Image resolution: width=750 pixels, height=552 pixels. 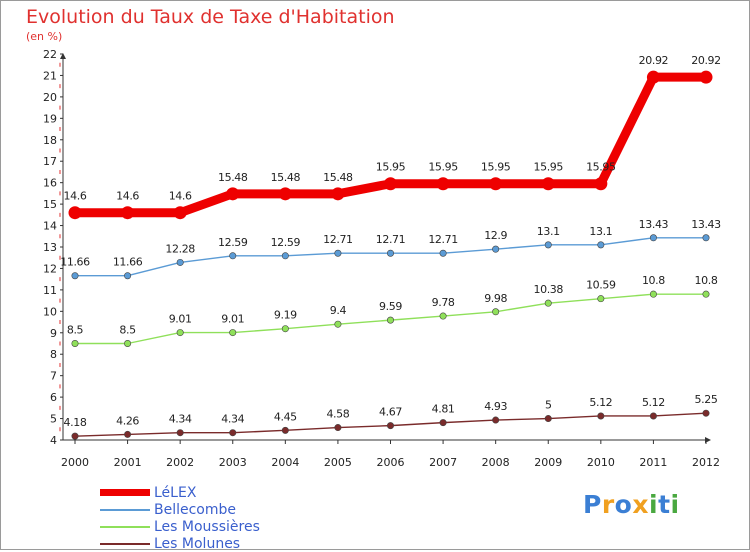 I want to click on data-label-les-molunes: 5.25, so click(x=706, y=399).